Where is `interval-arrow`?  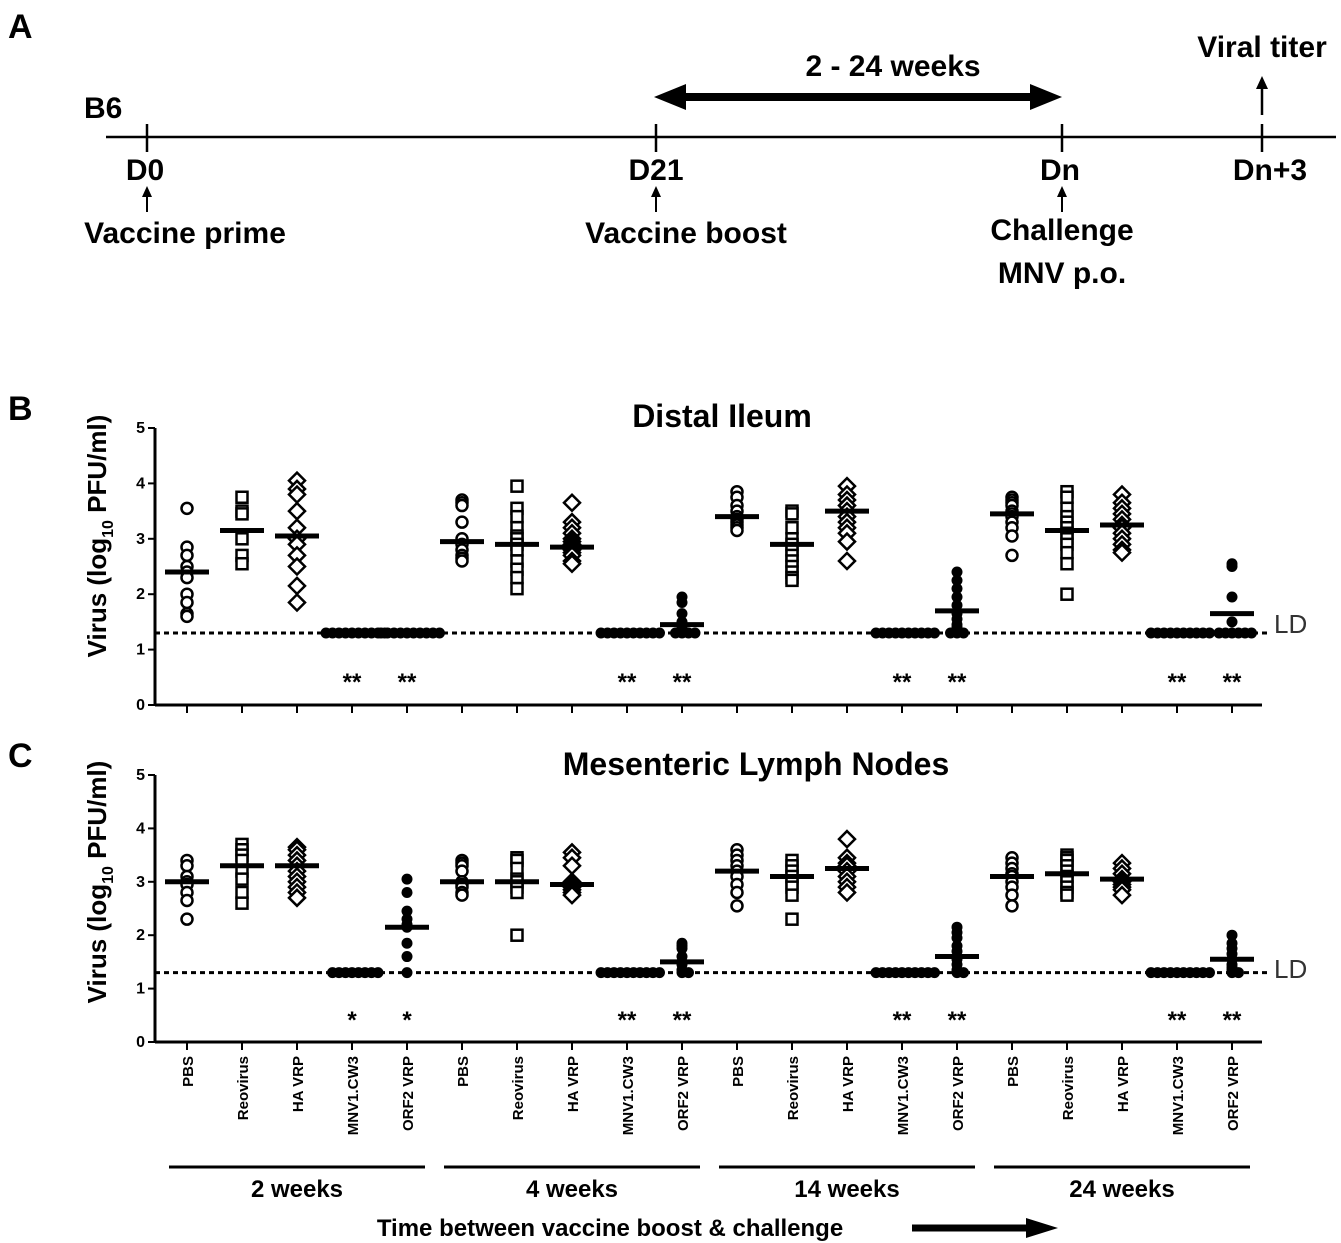
interval-arrow is located at coordinates (858, 97).